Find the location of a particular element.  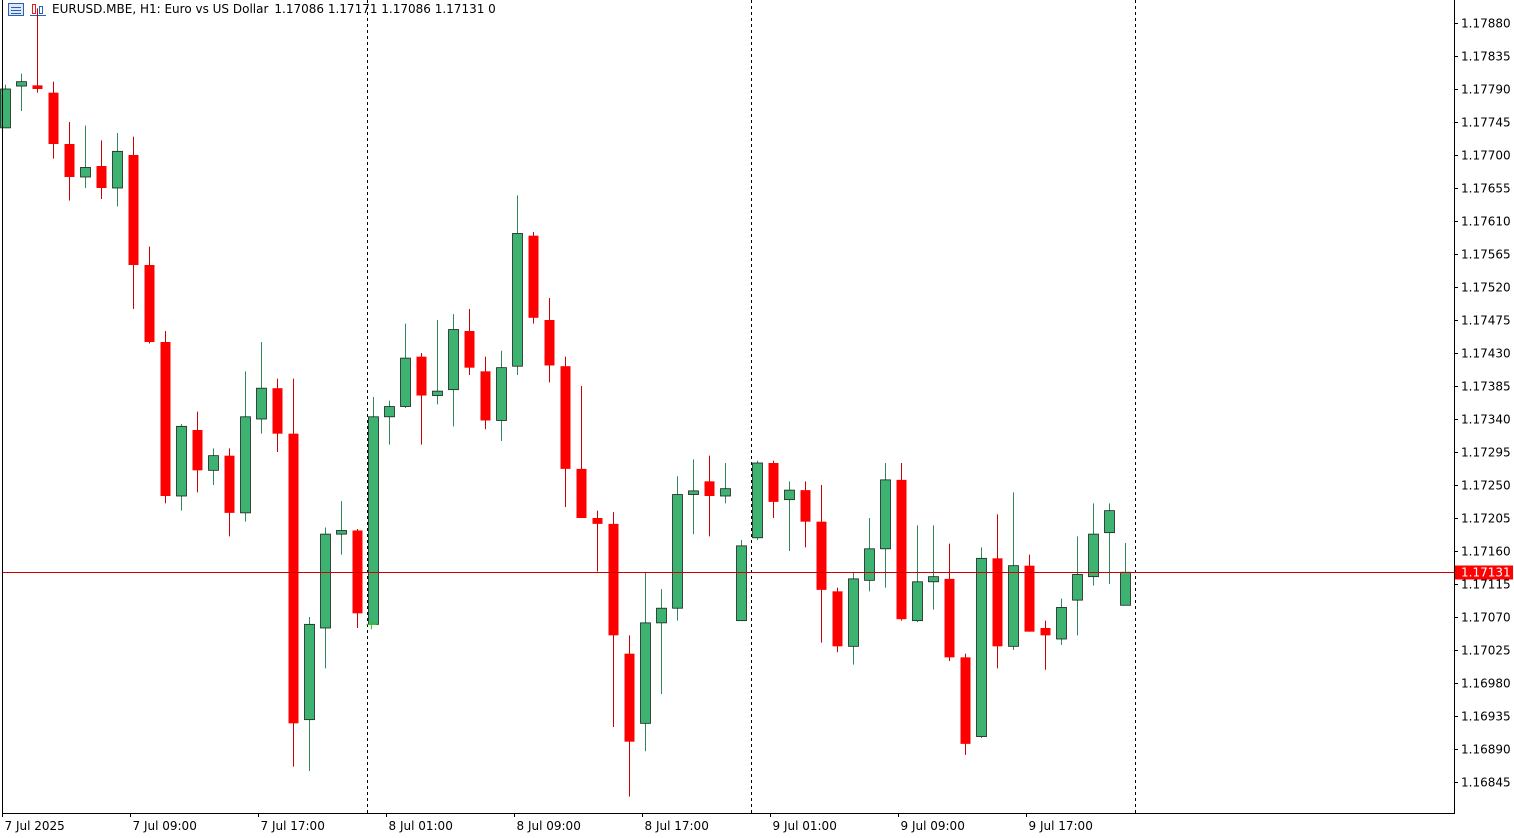

time-tick-label: 8 Jul 17:00 is located at coordinates (677, 826).